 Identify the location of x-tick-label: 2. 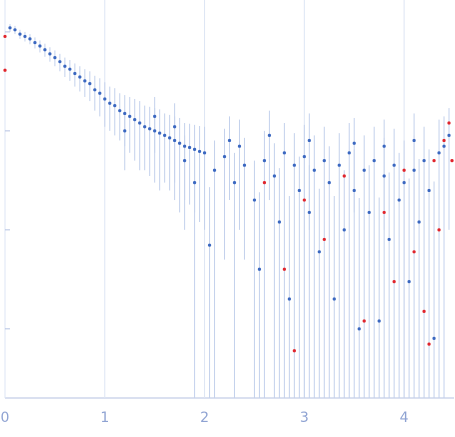
(204, 418).